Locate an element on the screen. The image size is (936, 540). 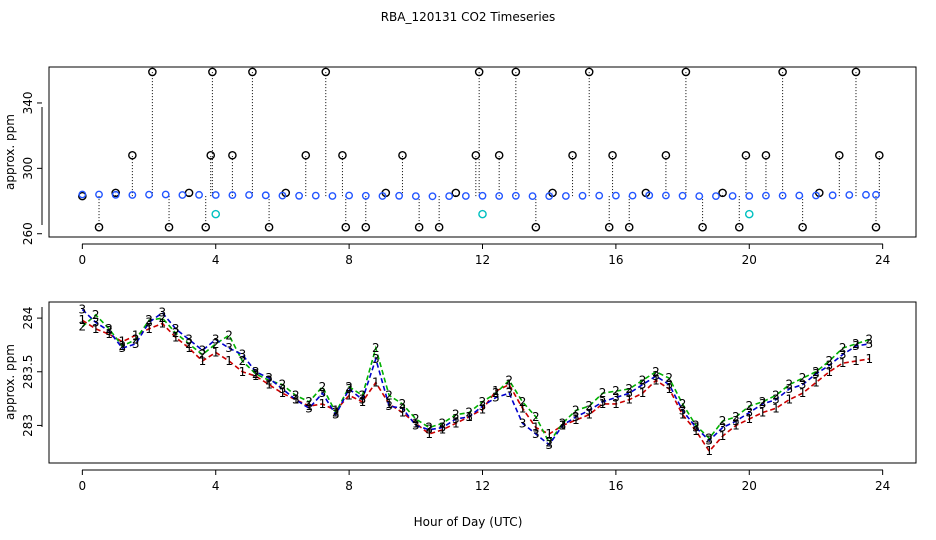
bottom-series-marker-2-17: 3 is located at coordinates (309, 408).